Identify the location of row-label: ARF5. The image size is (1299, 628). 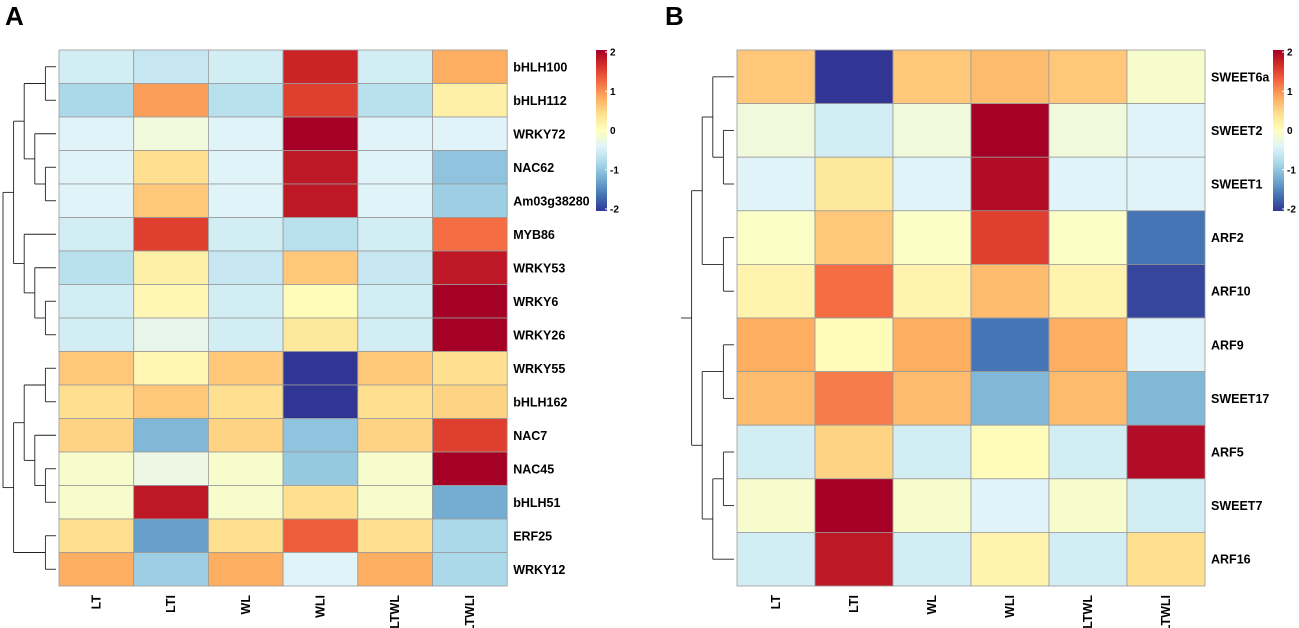
(1227, 453).